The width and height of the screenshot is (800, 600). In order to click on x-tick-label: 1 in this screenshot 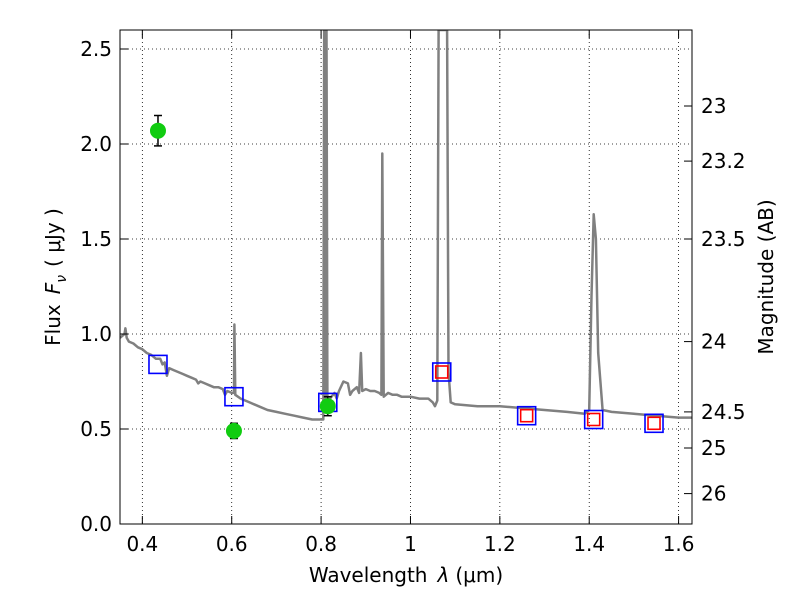, I will do `click(410, 544)`.